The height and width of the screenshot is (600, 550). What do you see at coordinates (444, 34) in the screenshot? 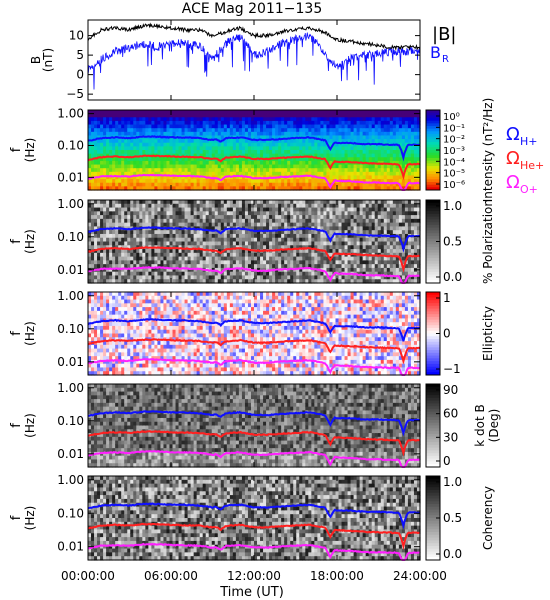
I see `legend-b-magnitude: |B|` at bounding box center [444, 34].